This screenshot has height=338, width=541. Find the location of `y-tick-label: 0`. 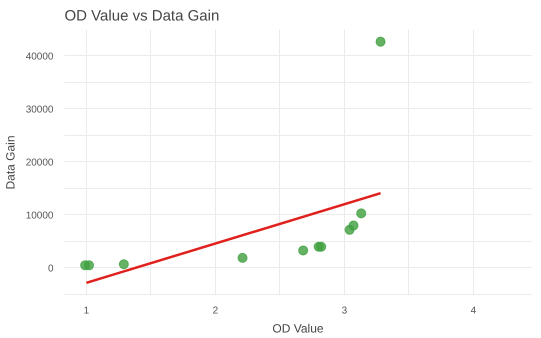

y-tick-label: 0 is located at coordinates (51, 268).